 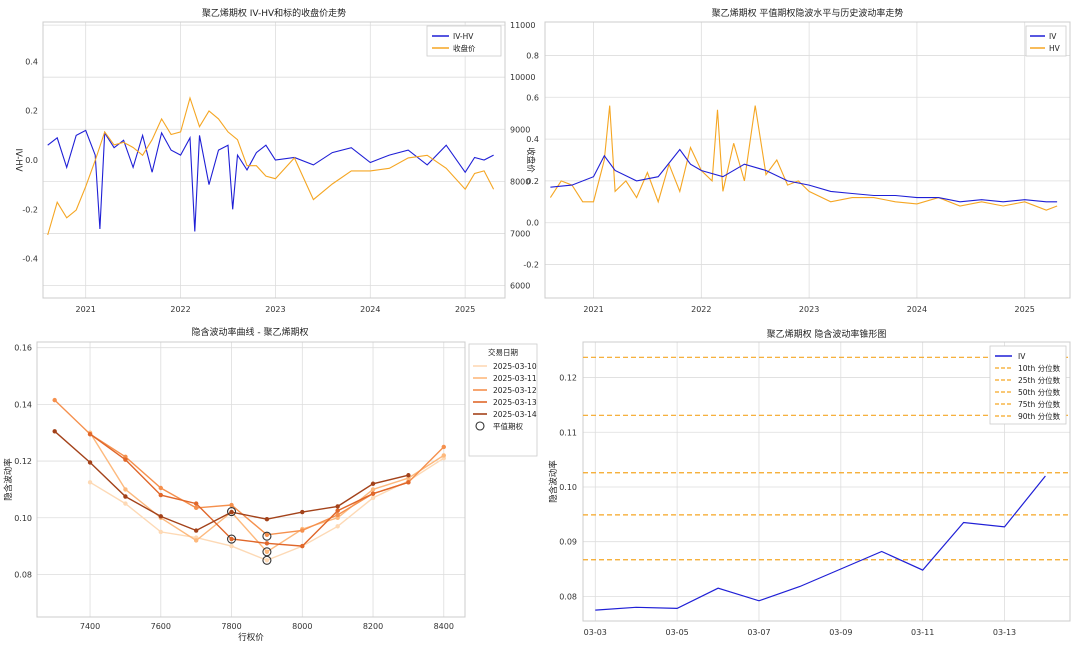 What do you see at coordinates (532, 181) in the screenshot?
I see `y-tick-label: 0.2` at bounding box center [532, 181].